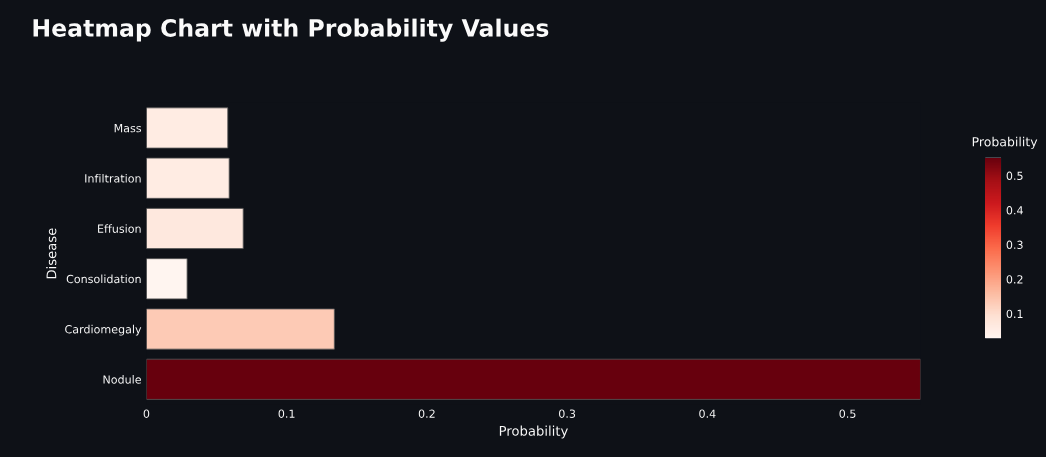 The image size is (1046, 457). I want to click on y-tick-label: Infiltration, so click(113, 178).